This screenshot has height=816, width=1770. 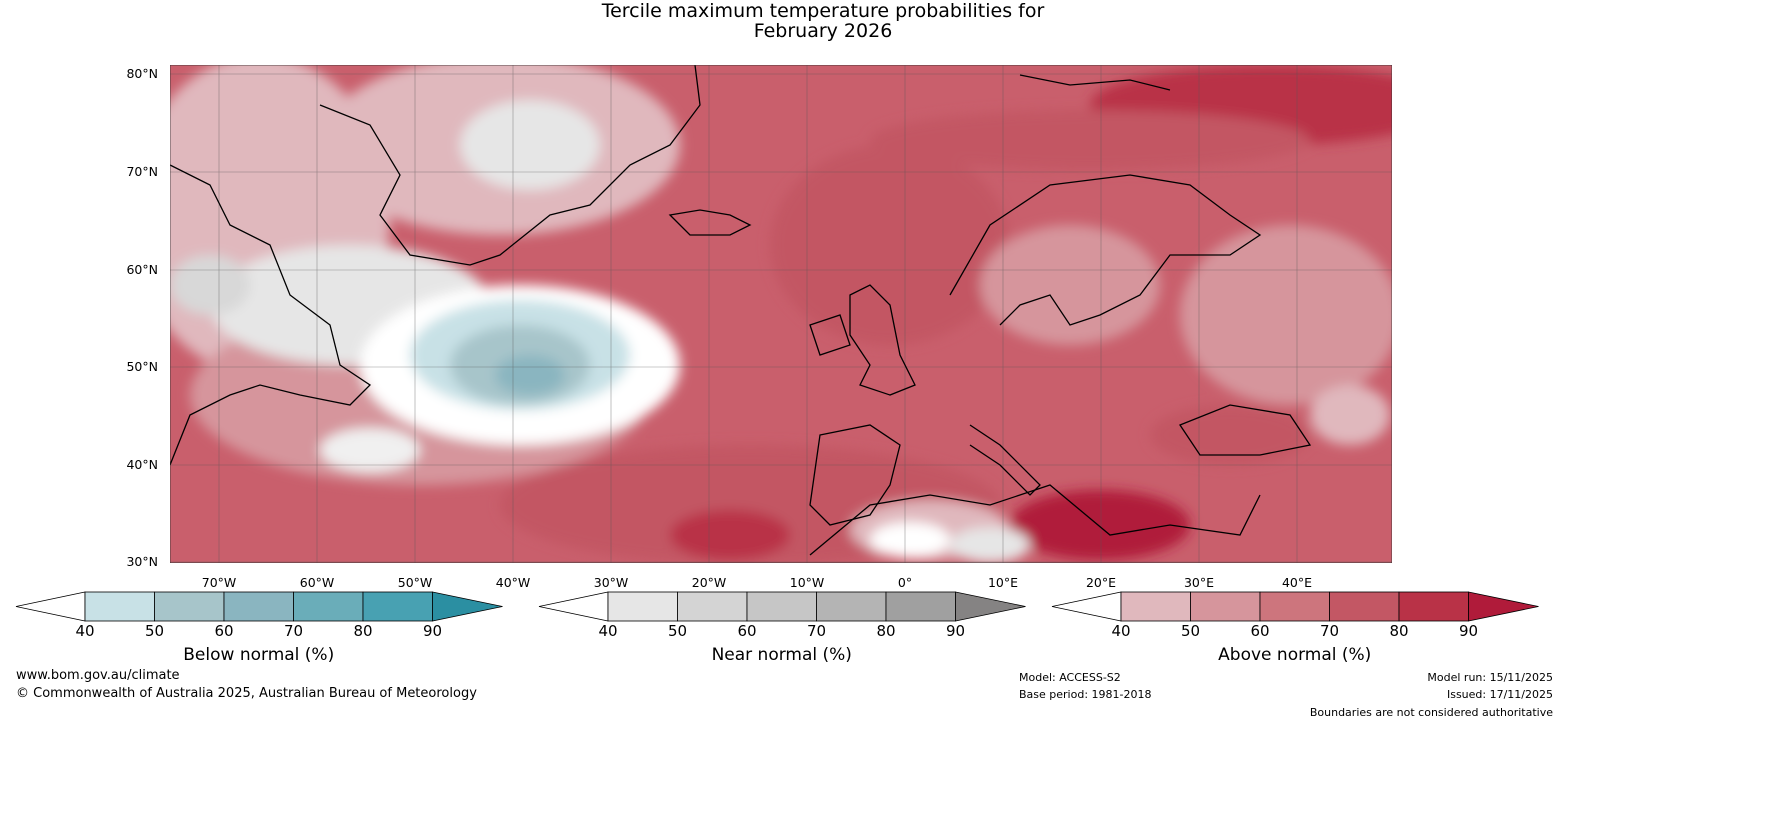 What do you see at coordinates (1095, 82) in the screenshot?
I see `svalbard-coast` at bounding box center [1095, 82].